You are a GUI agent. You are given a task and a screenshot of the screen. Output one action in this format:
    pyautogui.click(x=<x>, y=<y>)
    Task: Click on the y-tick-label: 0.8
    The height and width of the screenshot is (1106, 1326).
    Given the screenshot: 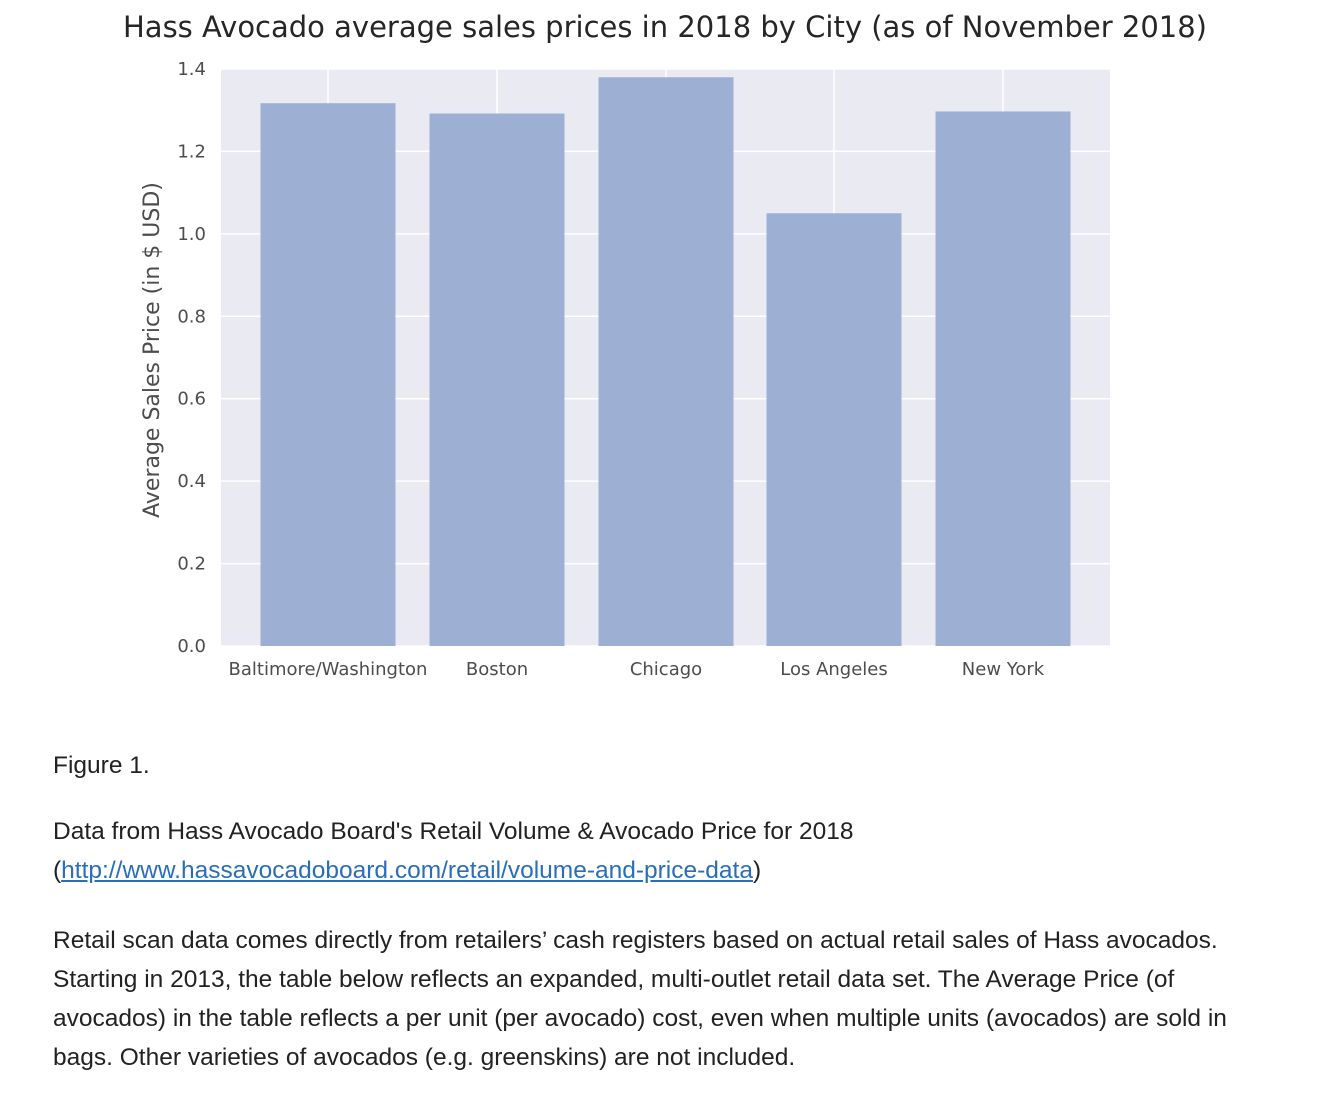 What is the action you would take?
    pyautogui.click(x=191, y=316)
    